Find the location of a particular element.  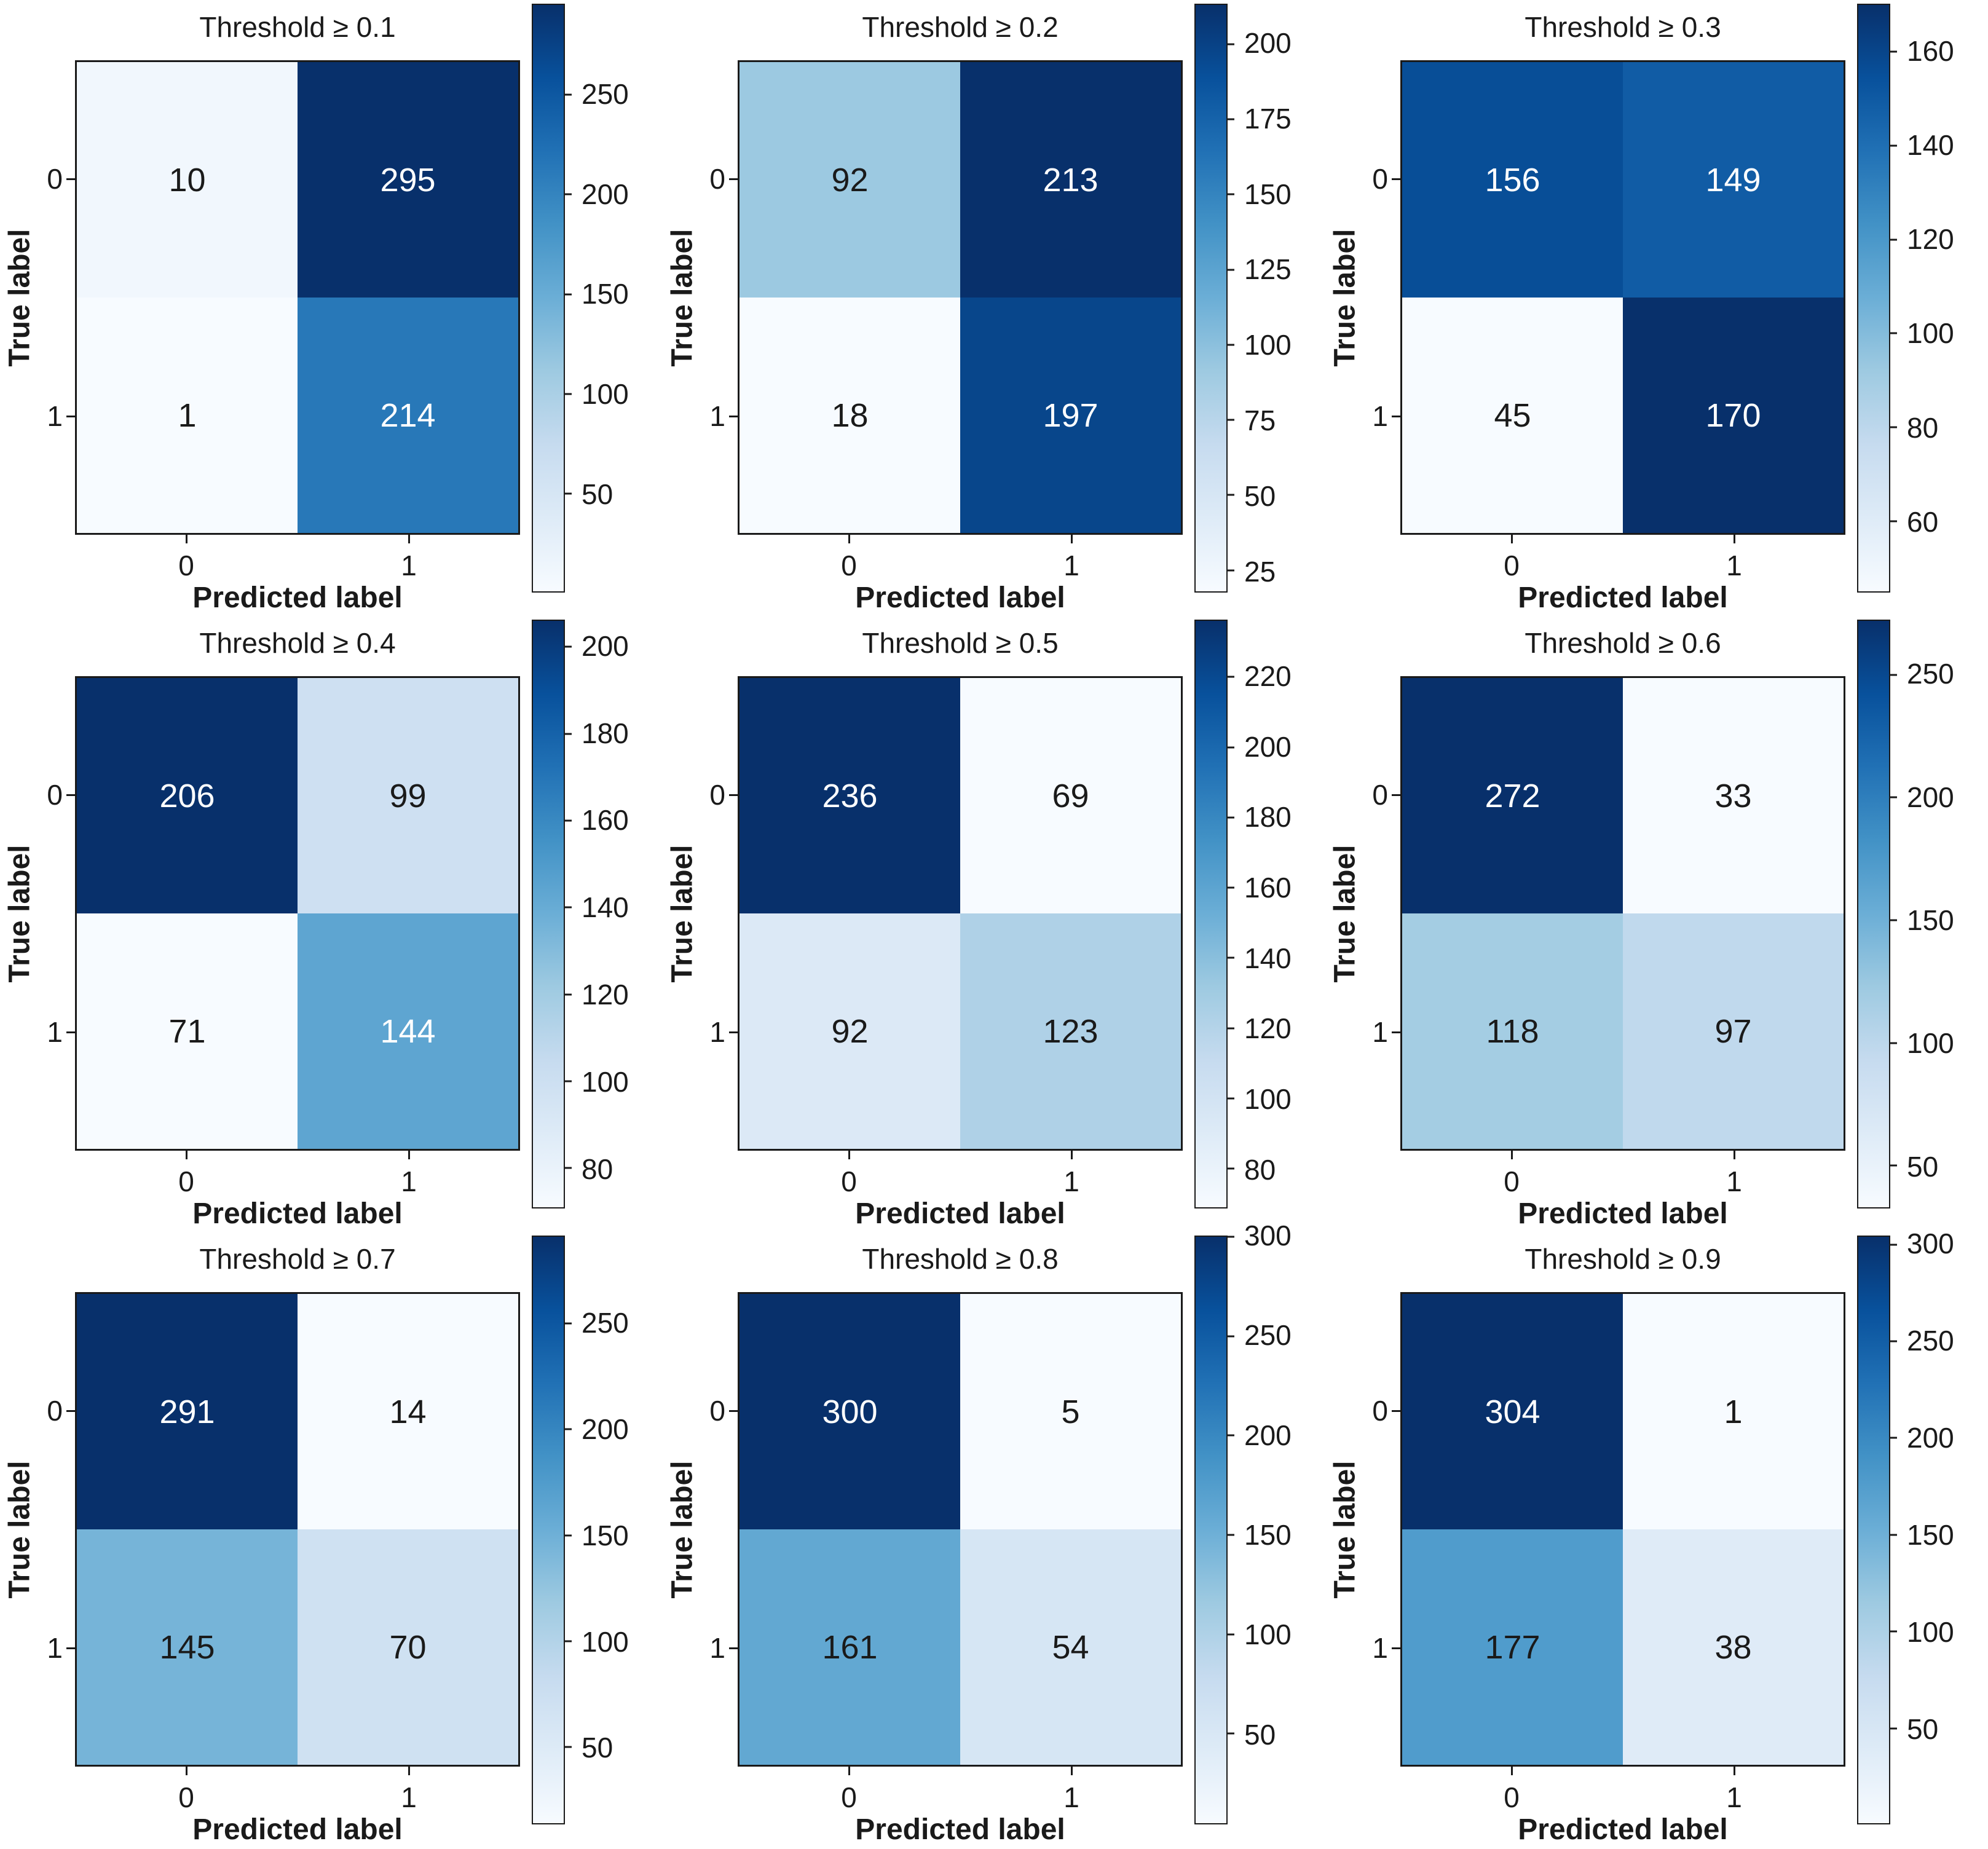

subplot-title: Threshold ≥ 0.2 is located at coordinates (960, 27).